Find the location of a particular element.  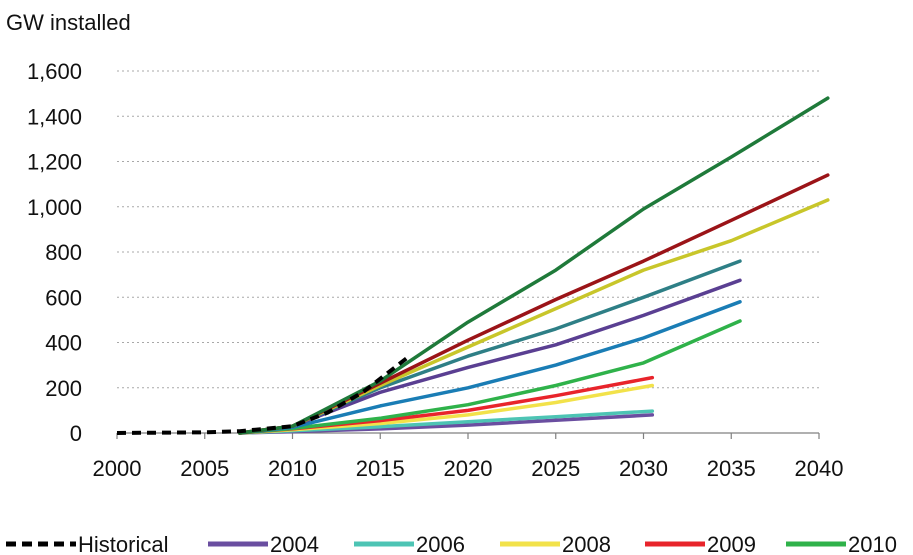

y-tick-label: 1,000 is located at coordinates (54, 207).